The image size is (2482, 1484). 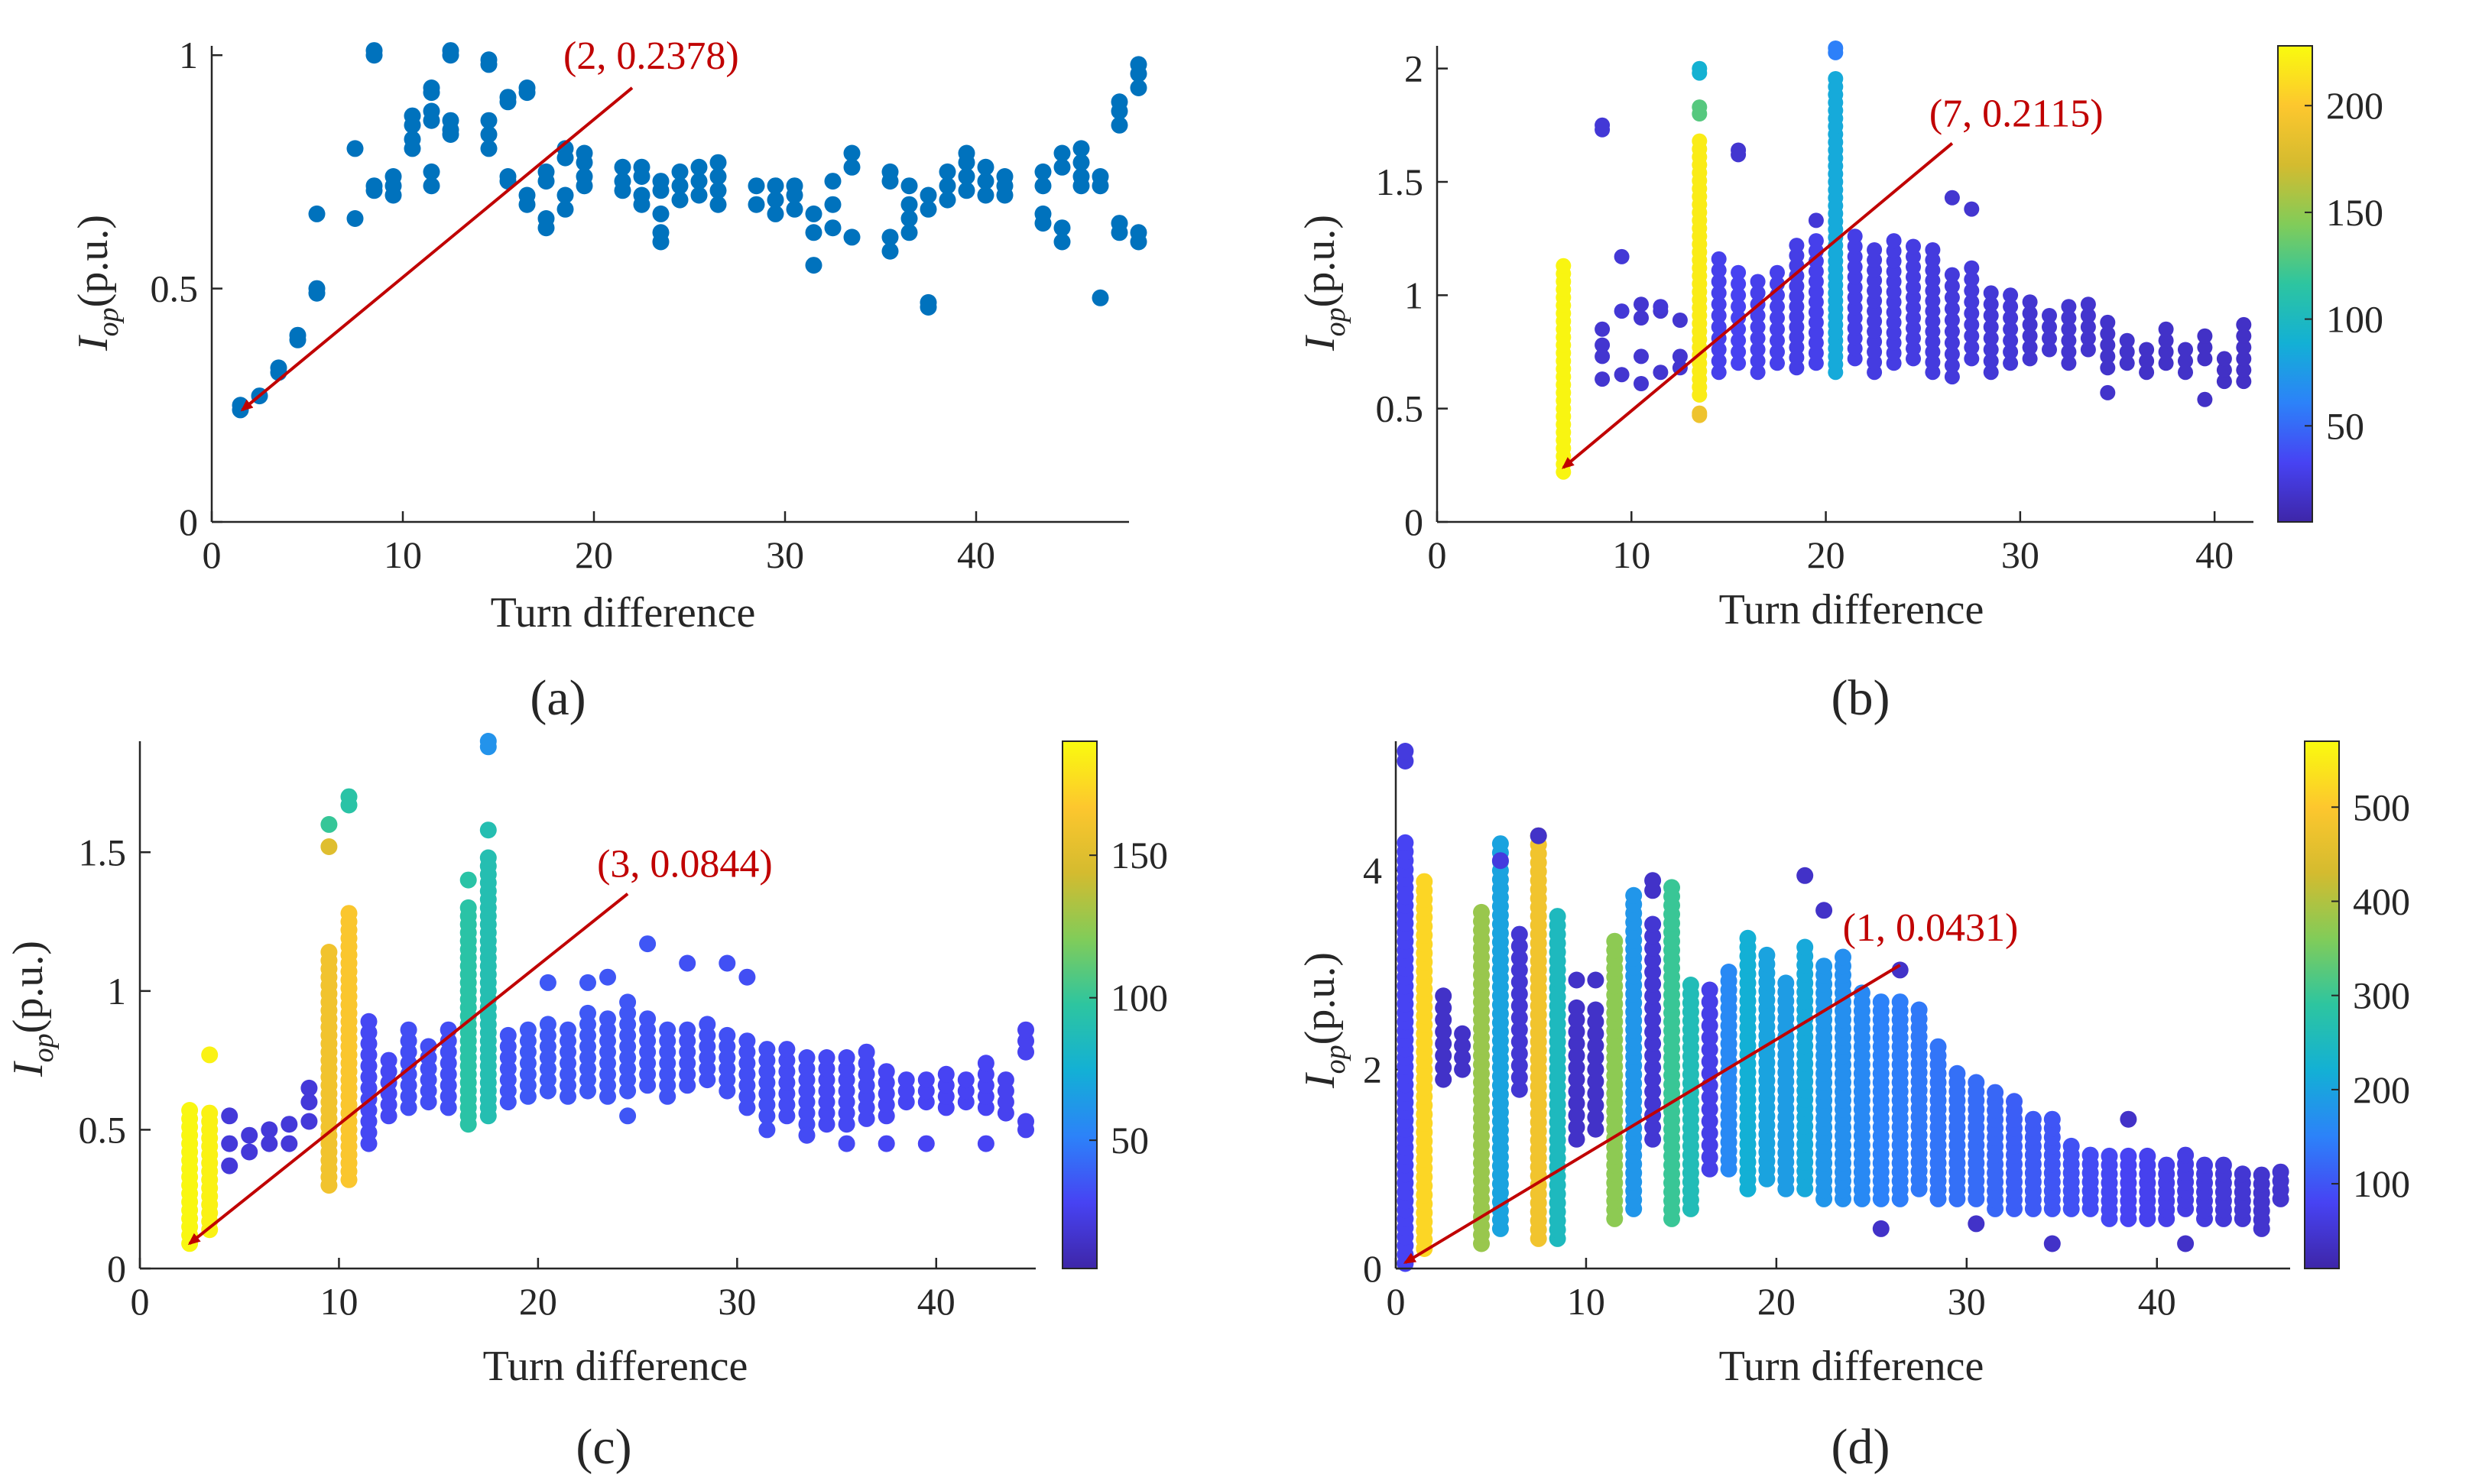 What do you see at coordinates (1320, 344) in the screenshot?
I see `panel-b-ylabel-main: I` at bounding box center [1320, 344].